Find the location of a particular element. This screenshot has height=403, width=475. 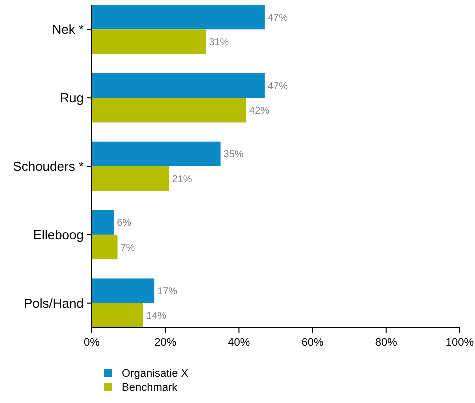

data-label: 21% is located at coordinates (182, 180).